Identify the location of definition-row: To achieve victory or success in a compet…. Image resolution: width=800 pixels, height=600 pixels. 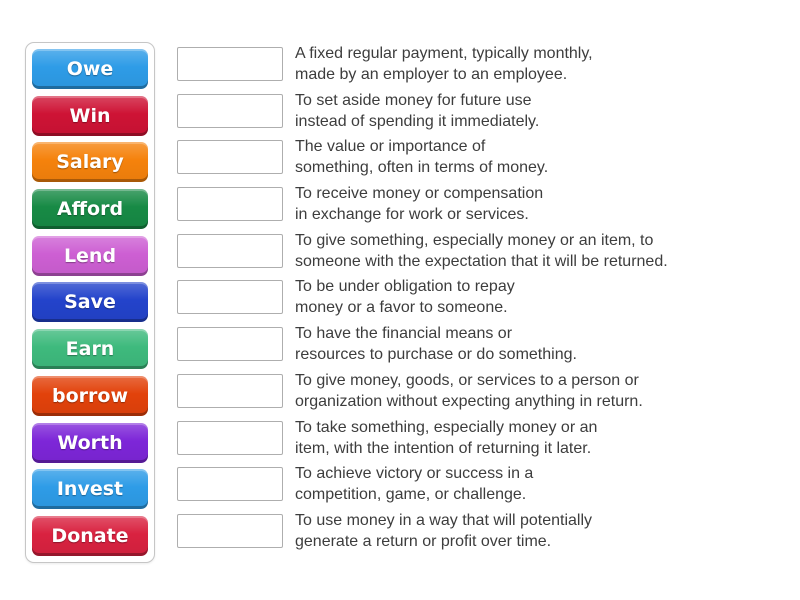
(422, 484).